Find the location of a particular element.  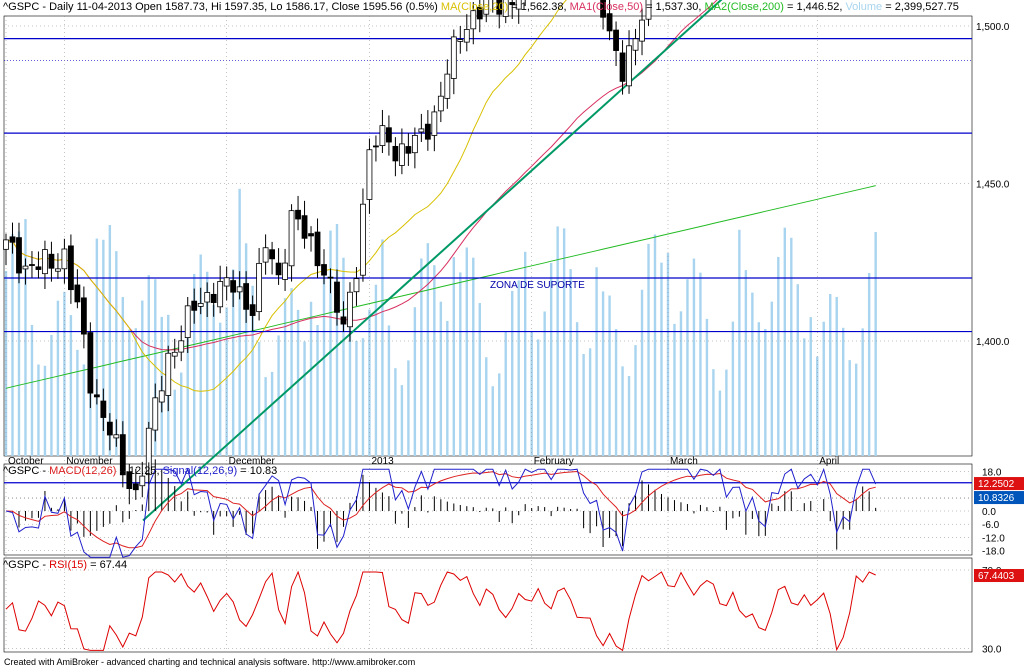

price-y-tick-label: 1,400.0 is located at coordinates (993, 342).